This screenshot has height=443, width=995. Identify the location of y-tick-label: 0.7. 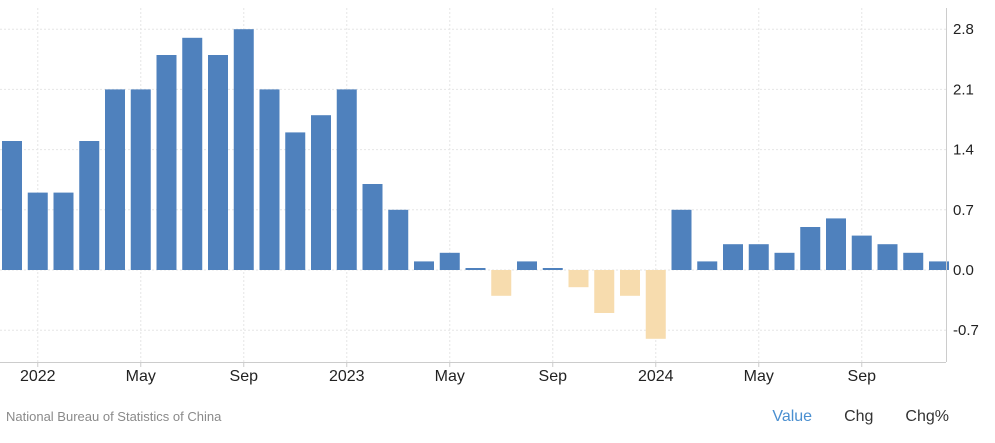
(963, 210).